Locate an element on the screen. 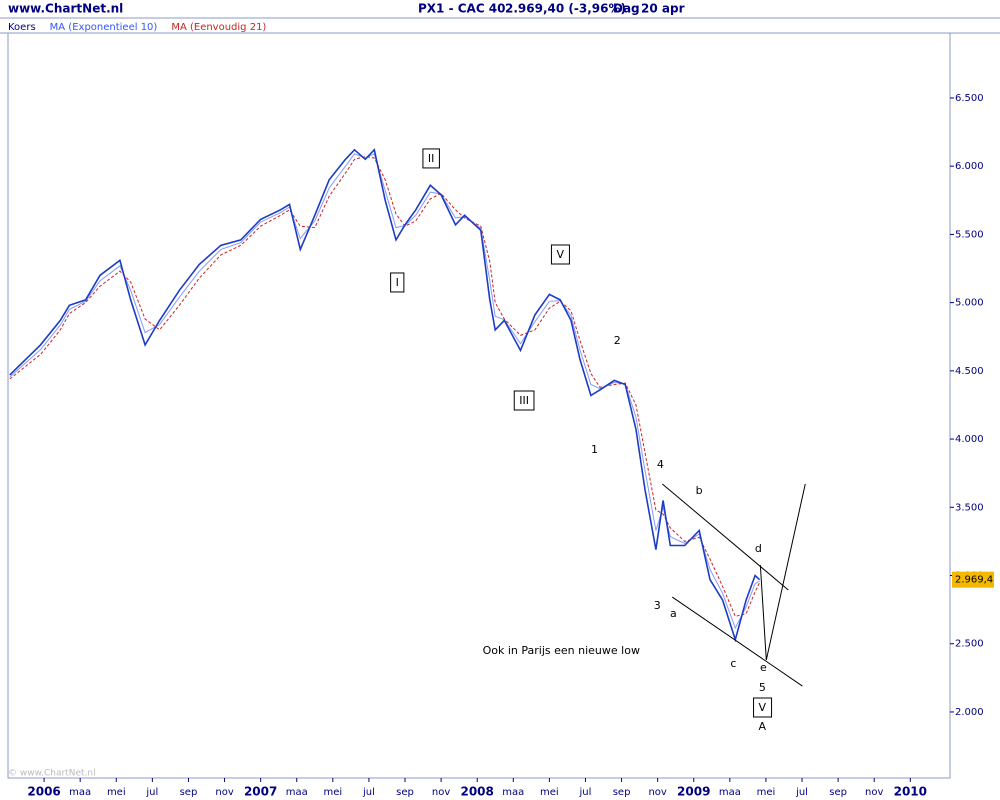 The width and height of the screenshot is (1000, 800). y-tick-label: 2.500 is located at coordinates (969, 644).